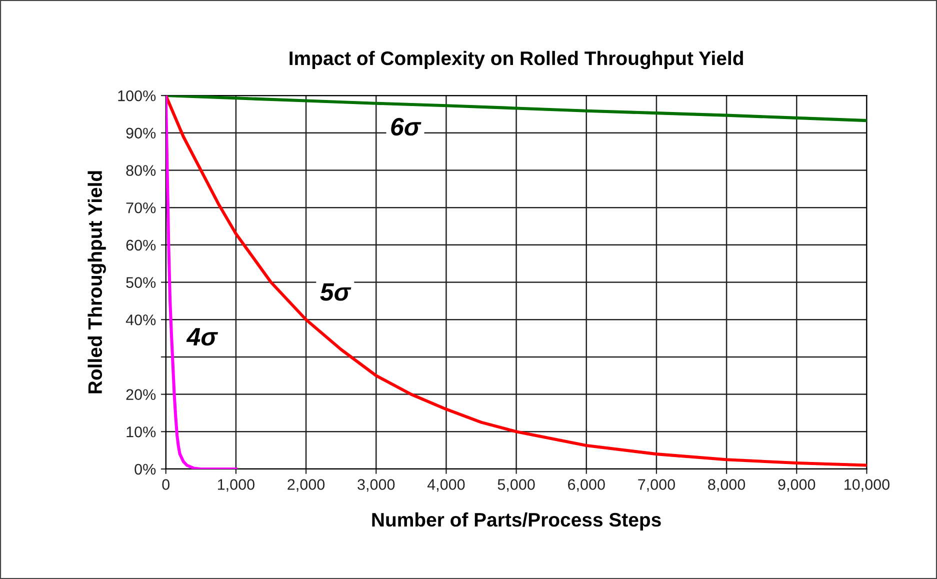  Describe the element at coordinates (306, 485) in the screenshot. I see `x-tick-label: 2,000` at that location.